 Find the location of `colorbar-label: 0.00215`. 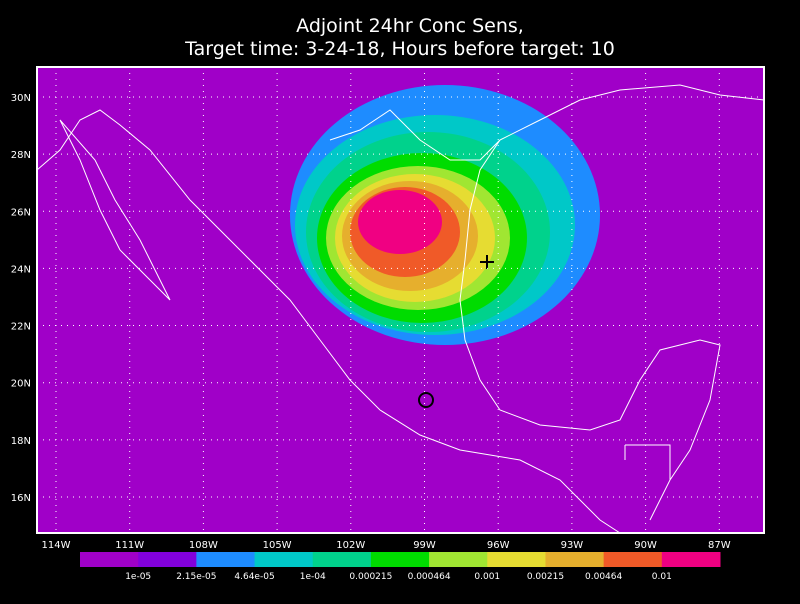

colorbar-label: 0.00215 is located at coordinates (545, 577).